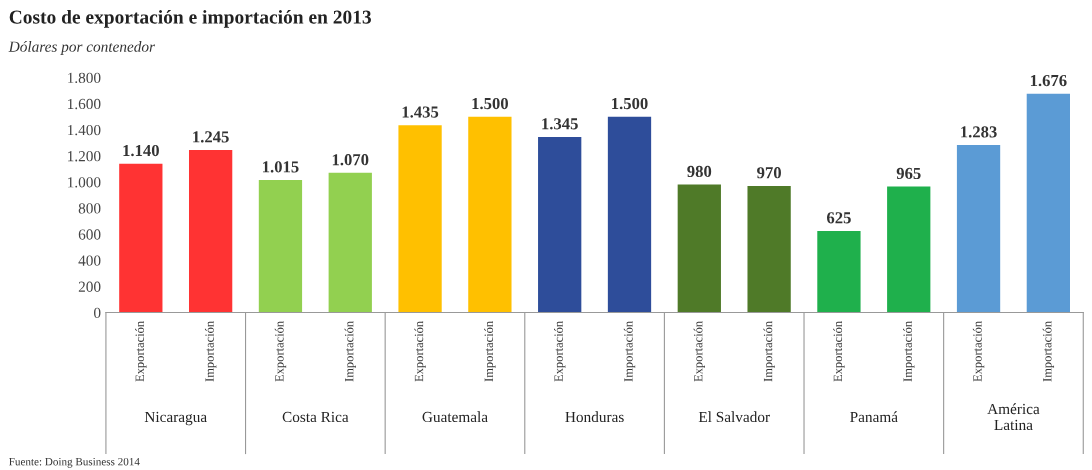 This screenshot has height=470, width=1092. What do you see at coordinates (89, 208) in the screenshot?
I see `y-tick-label: 800` at bounding box center [89, 208].